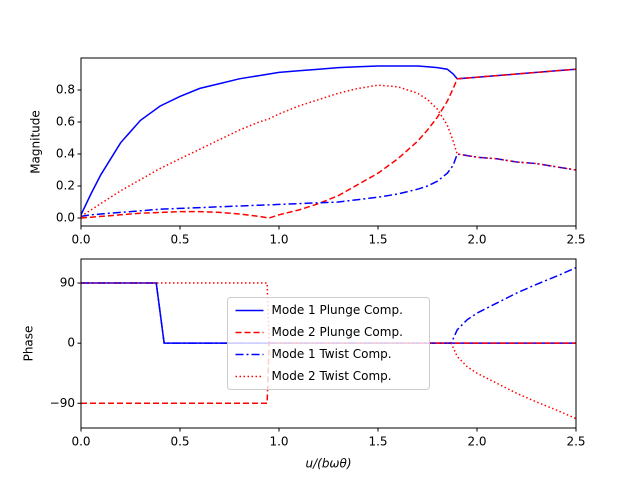 Image resolution: width=640 pixels, height=480 pixels. I want to click on y-tick-label: 0.6, so click(65, 122).